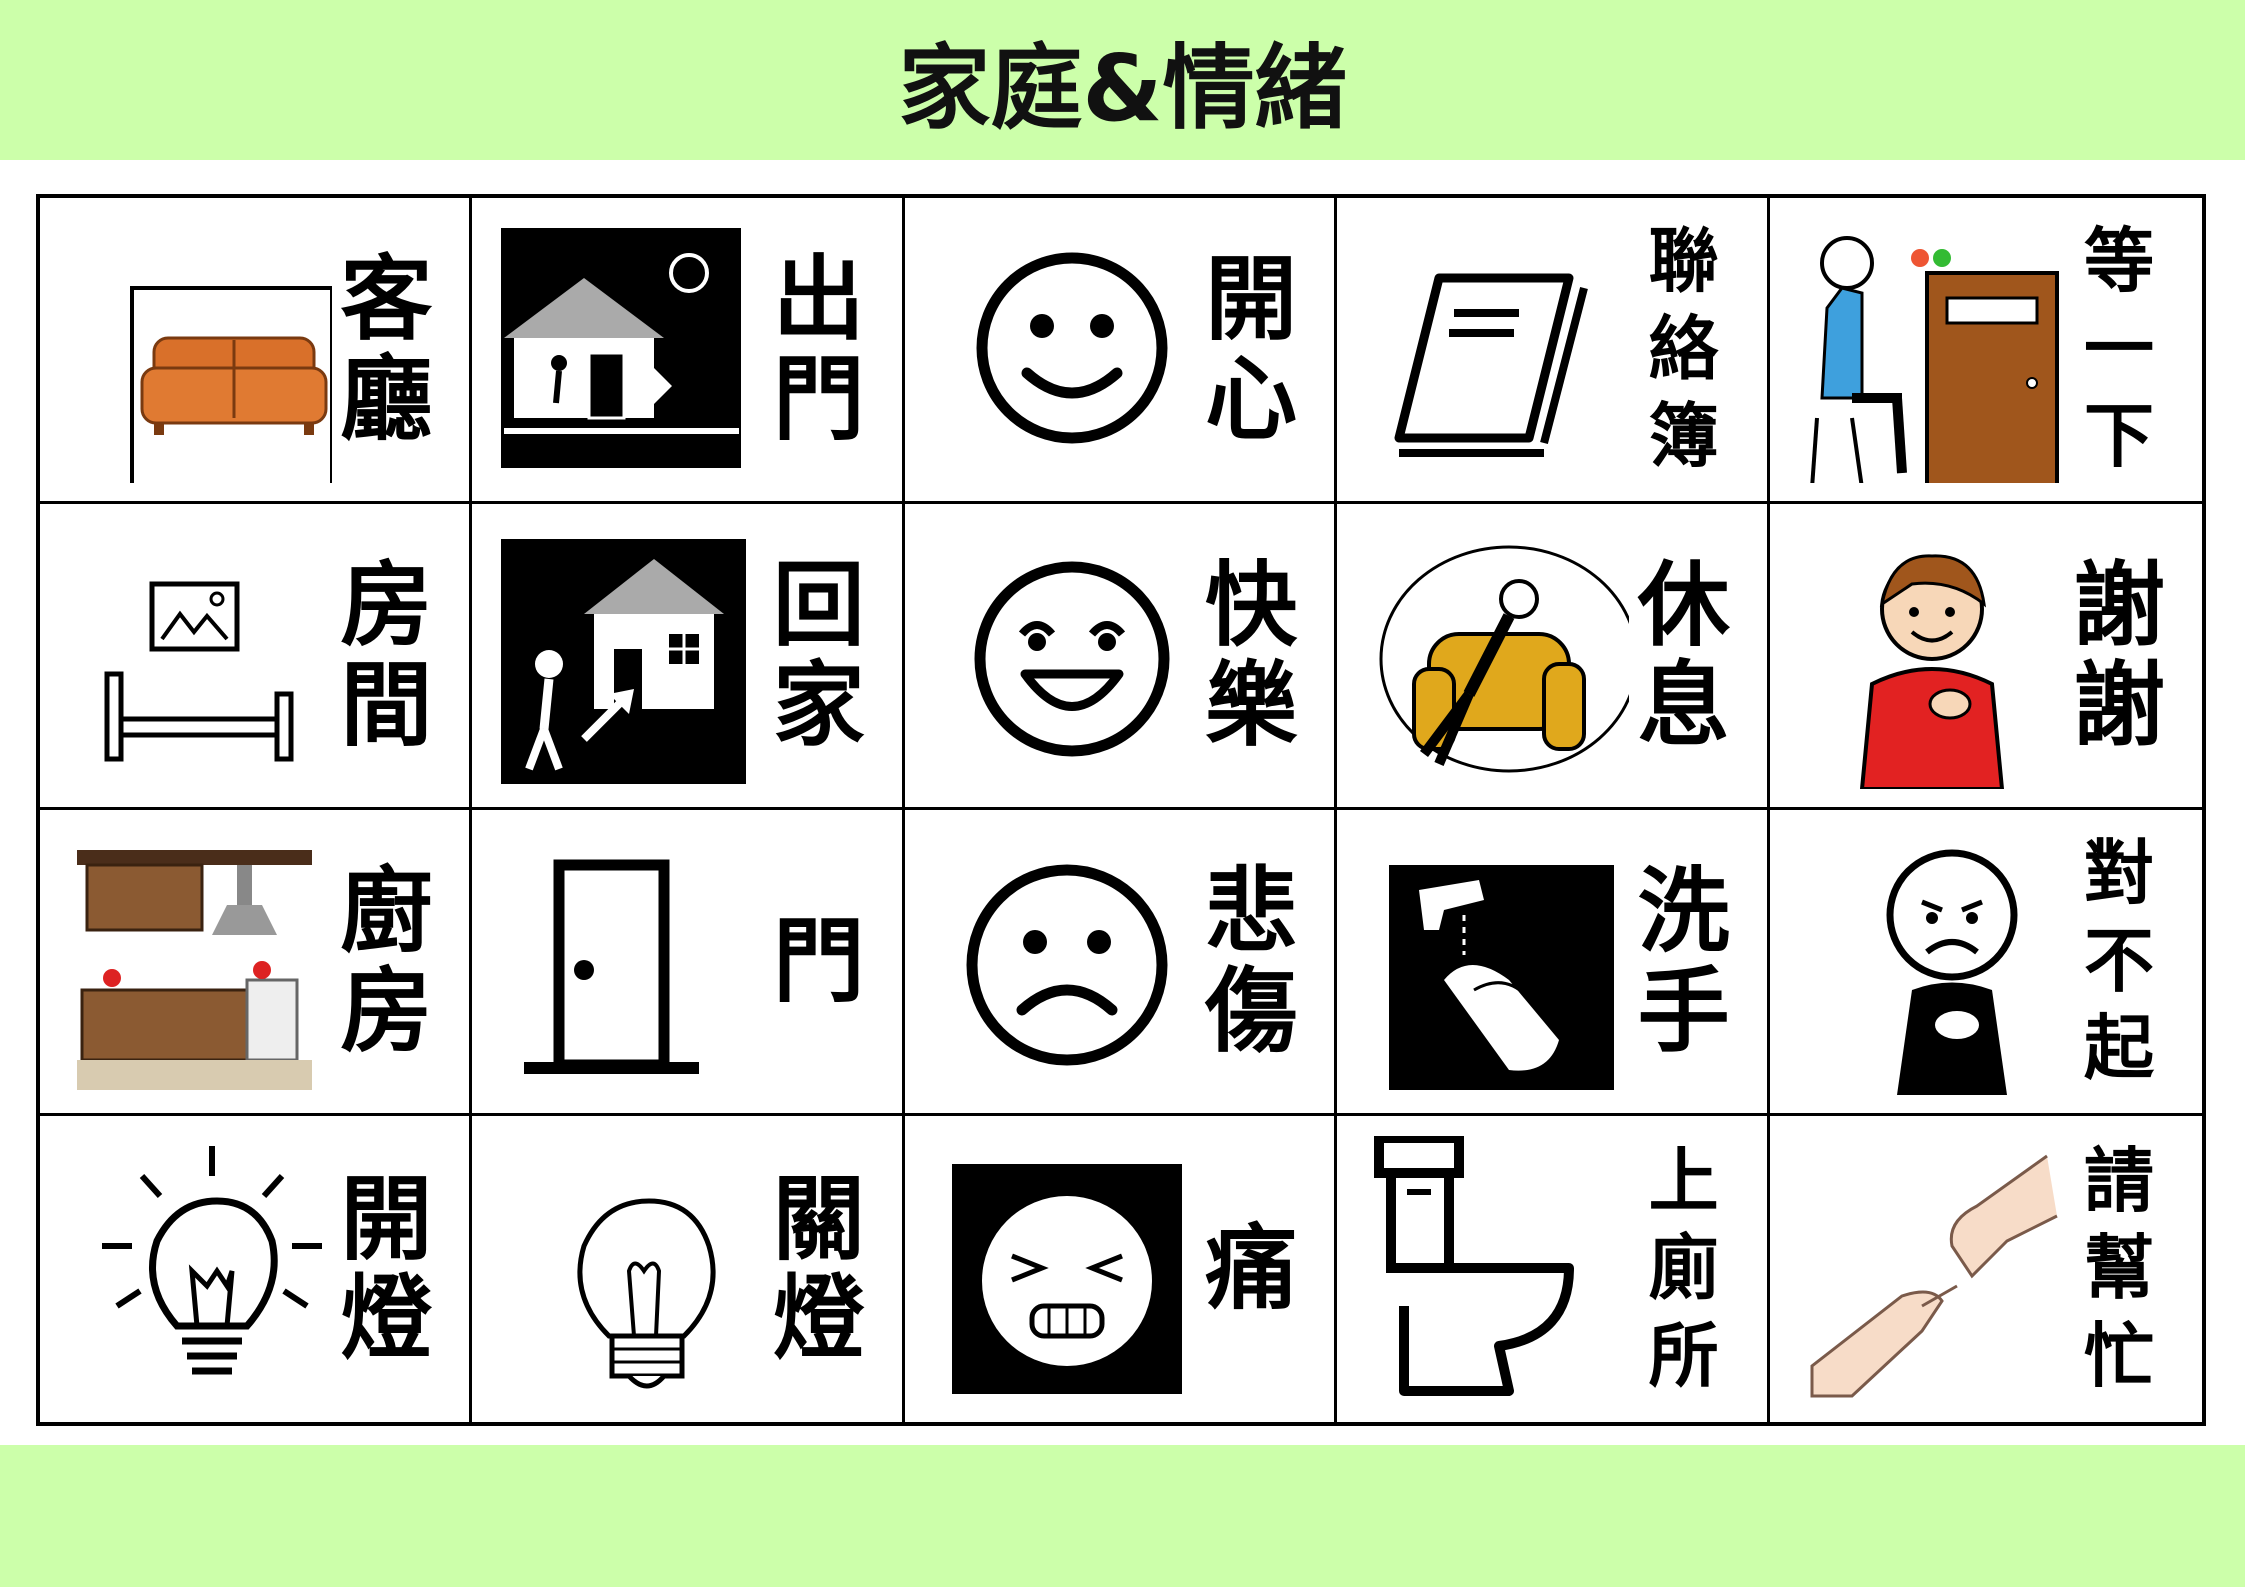  I want to click on light-off-icon, so click(629, 1268).